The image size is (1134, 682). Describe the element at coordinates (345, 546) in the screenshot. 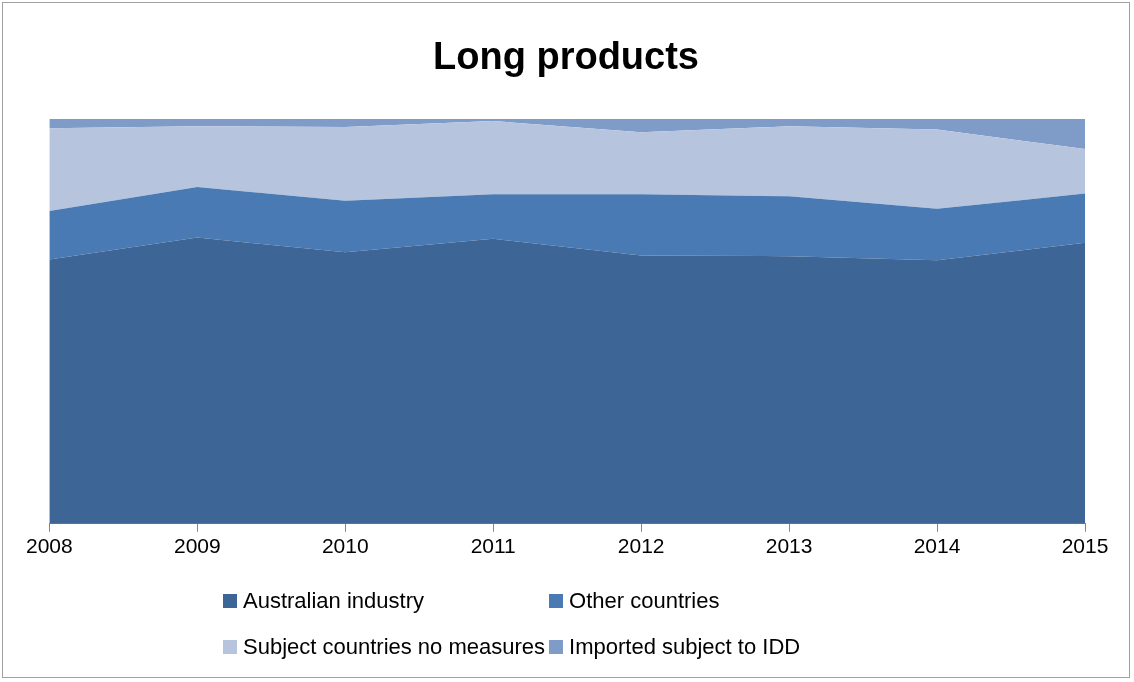

I see `x-tick-label: 2010` at that location.